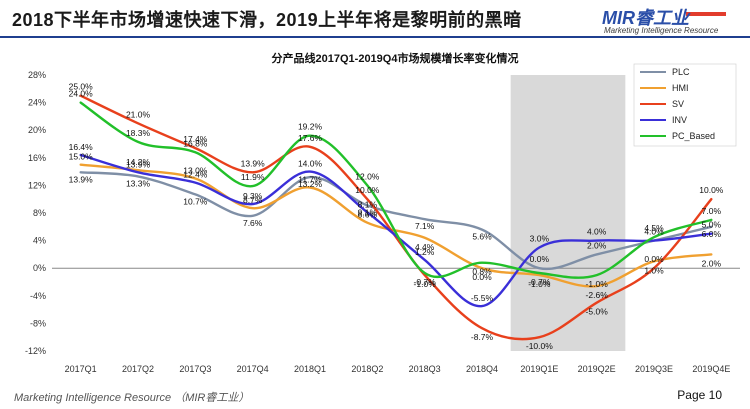  I want to click on x-tick-label: 2019Q3E, so click(654, 369).